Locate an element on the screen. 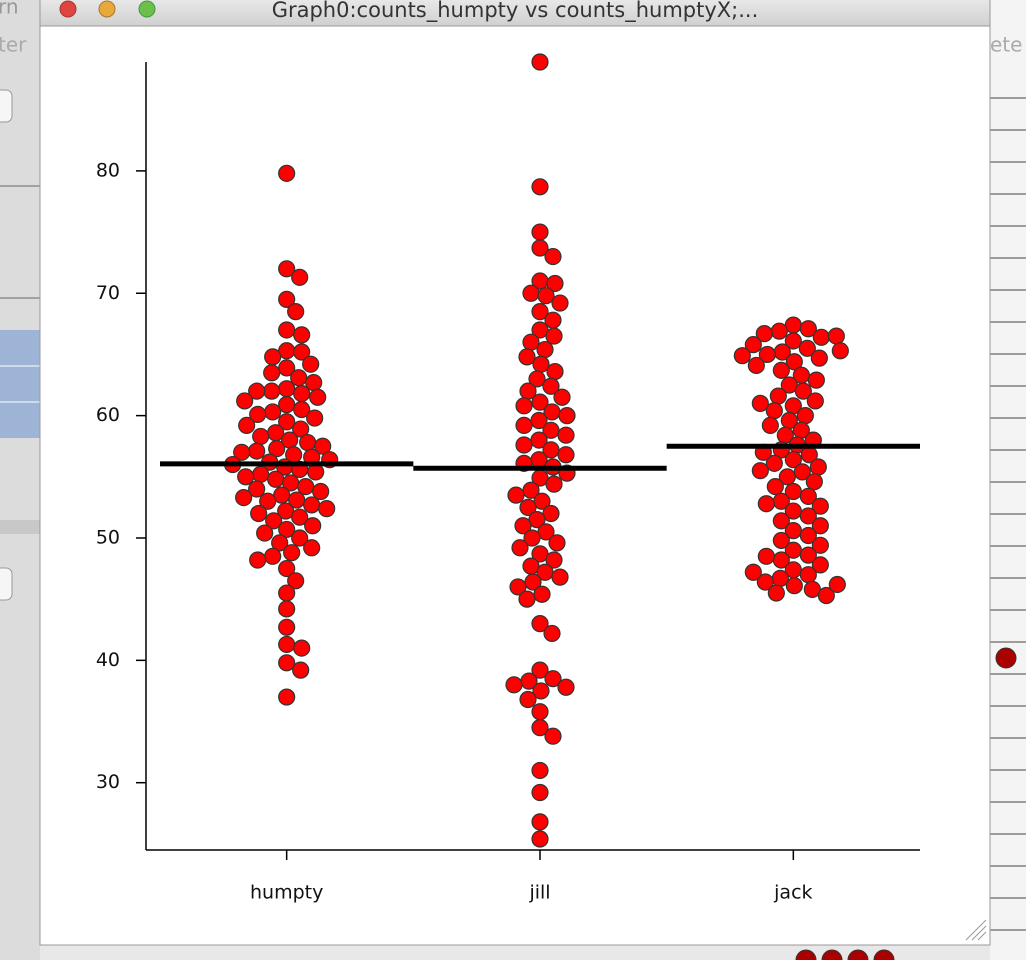 Image resolution: width=1026 pixels, height=960 pixels. fragment: ter is located at coordinates (13, 45).